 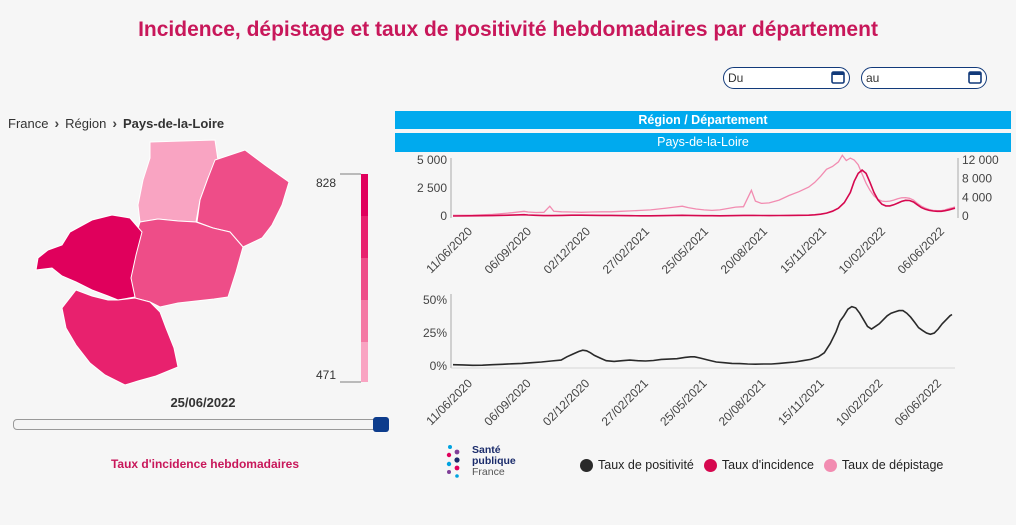 I want to click on map-department-vendee, so click(x=120, y=337).